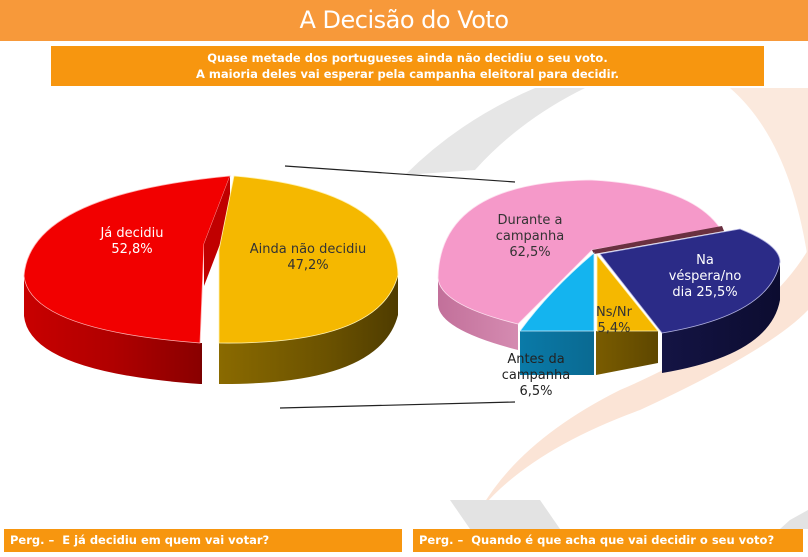 This screenshot has height=557, width=808. What do you see at coordinates (308, 330) in the screenshot?
I see `slice-ainda-nao-side` at bounding box center [308, 330].